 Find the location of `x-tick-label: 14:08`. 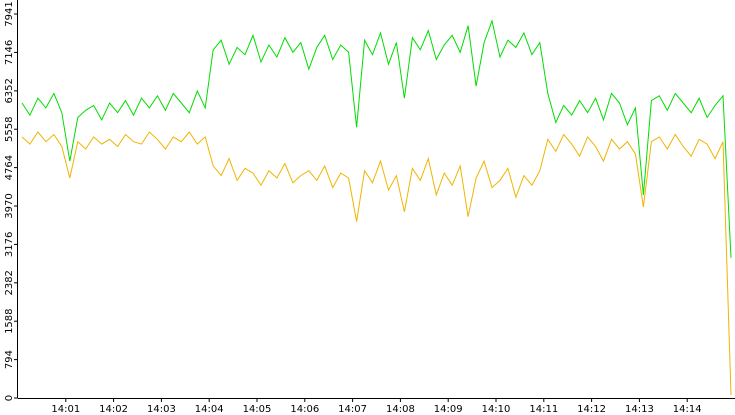

x-tick-label: 14:08 is located at coordinates (400, 409).